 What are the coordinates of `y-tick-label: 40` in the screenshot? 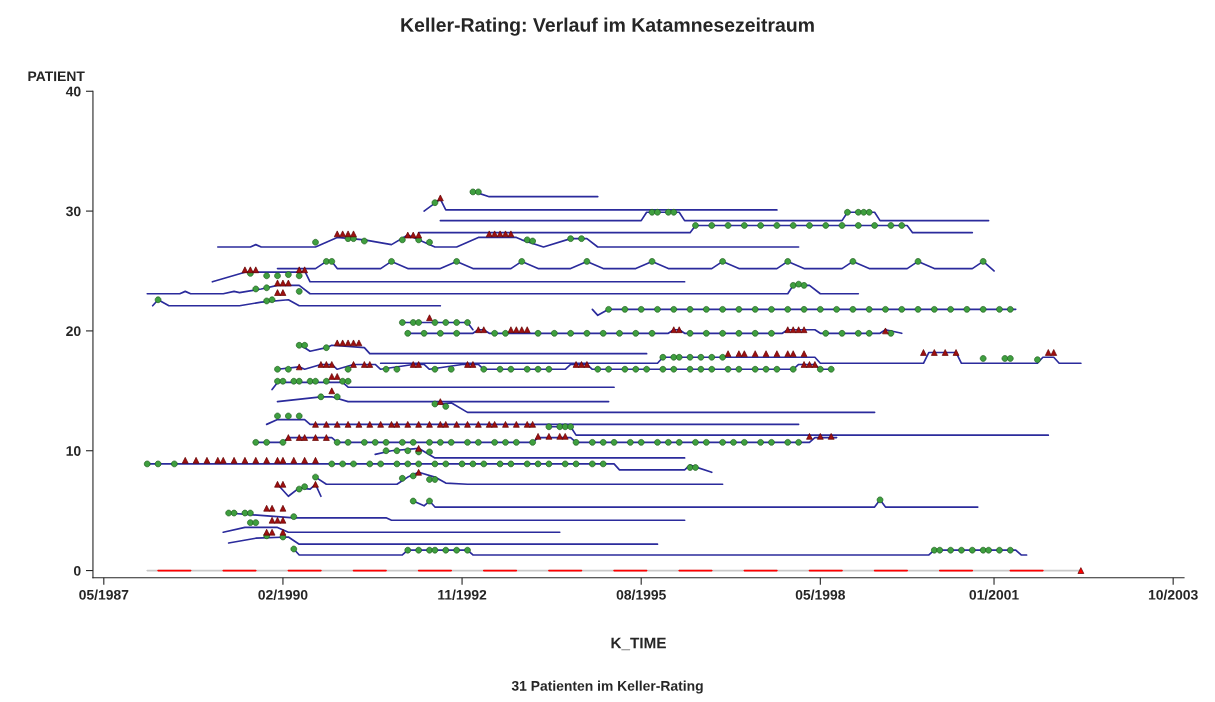 It's located at (73, 91).